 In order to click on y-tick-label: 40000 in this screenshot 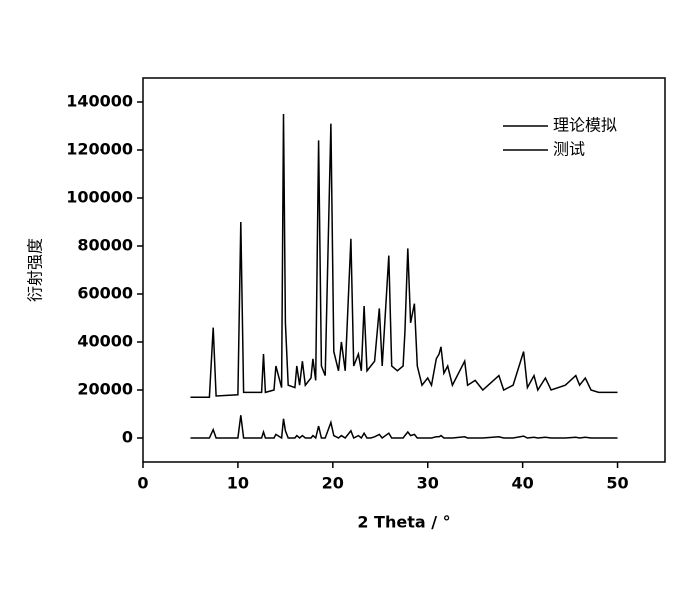, I will do `click(105, 341)`.